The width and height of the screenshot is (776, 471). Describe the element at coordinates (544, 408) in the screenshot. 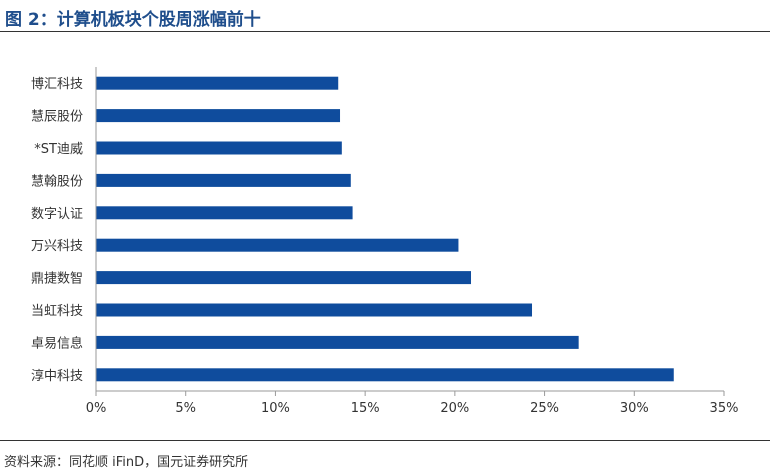

I see `x-tick-label: 25%` at that location.